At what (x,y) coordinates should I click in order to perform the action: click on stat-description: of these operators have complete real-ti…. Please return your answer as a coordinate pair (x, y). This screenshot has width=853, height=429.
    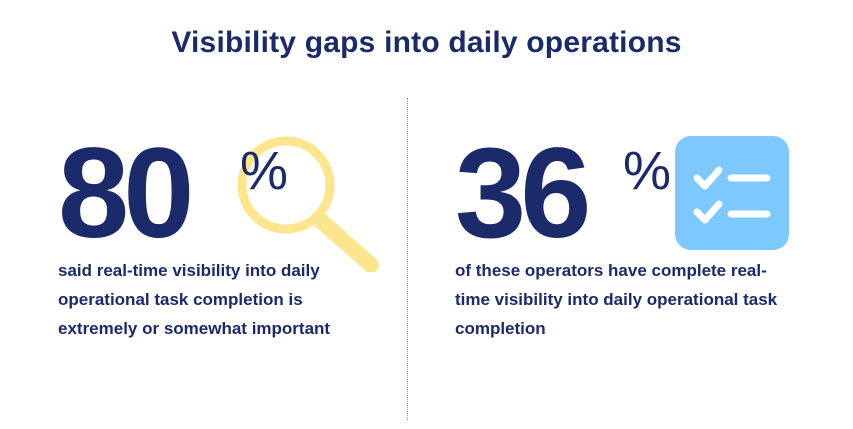
    Looking at the image, I should click on (616, 299).